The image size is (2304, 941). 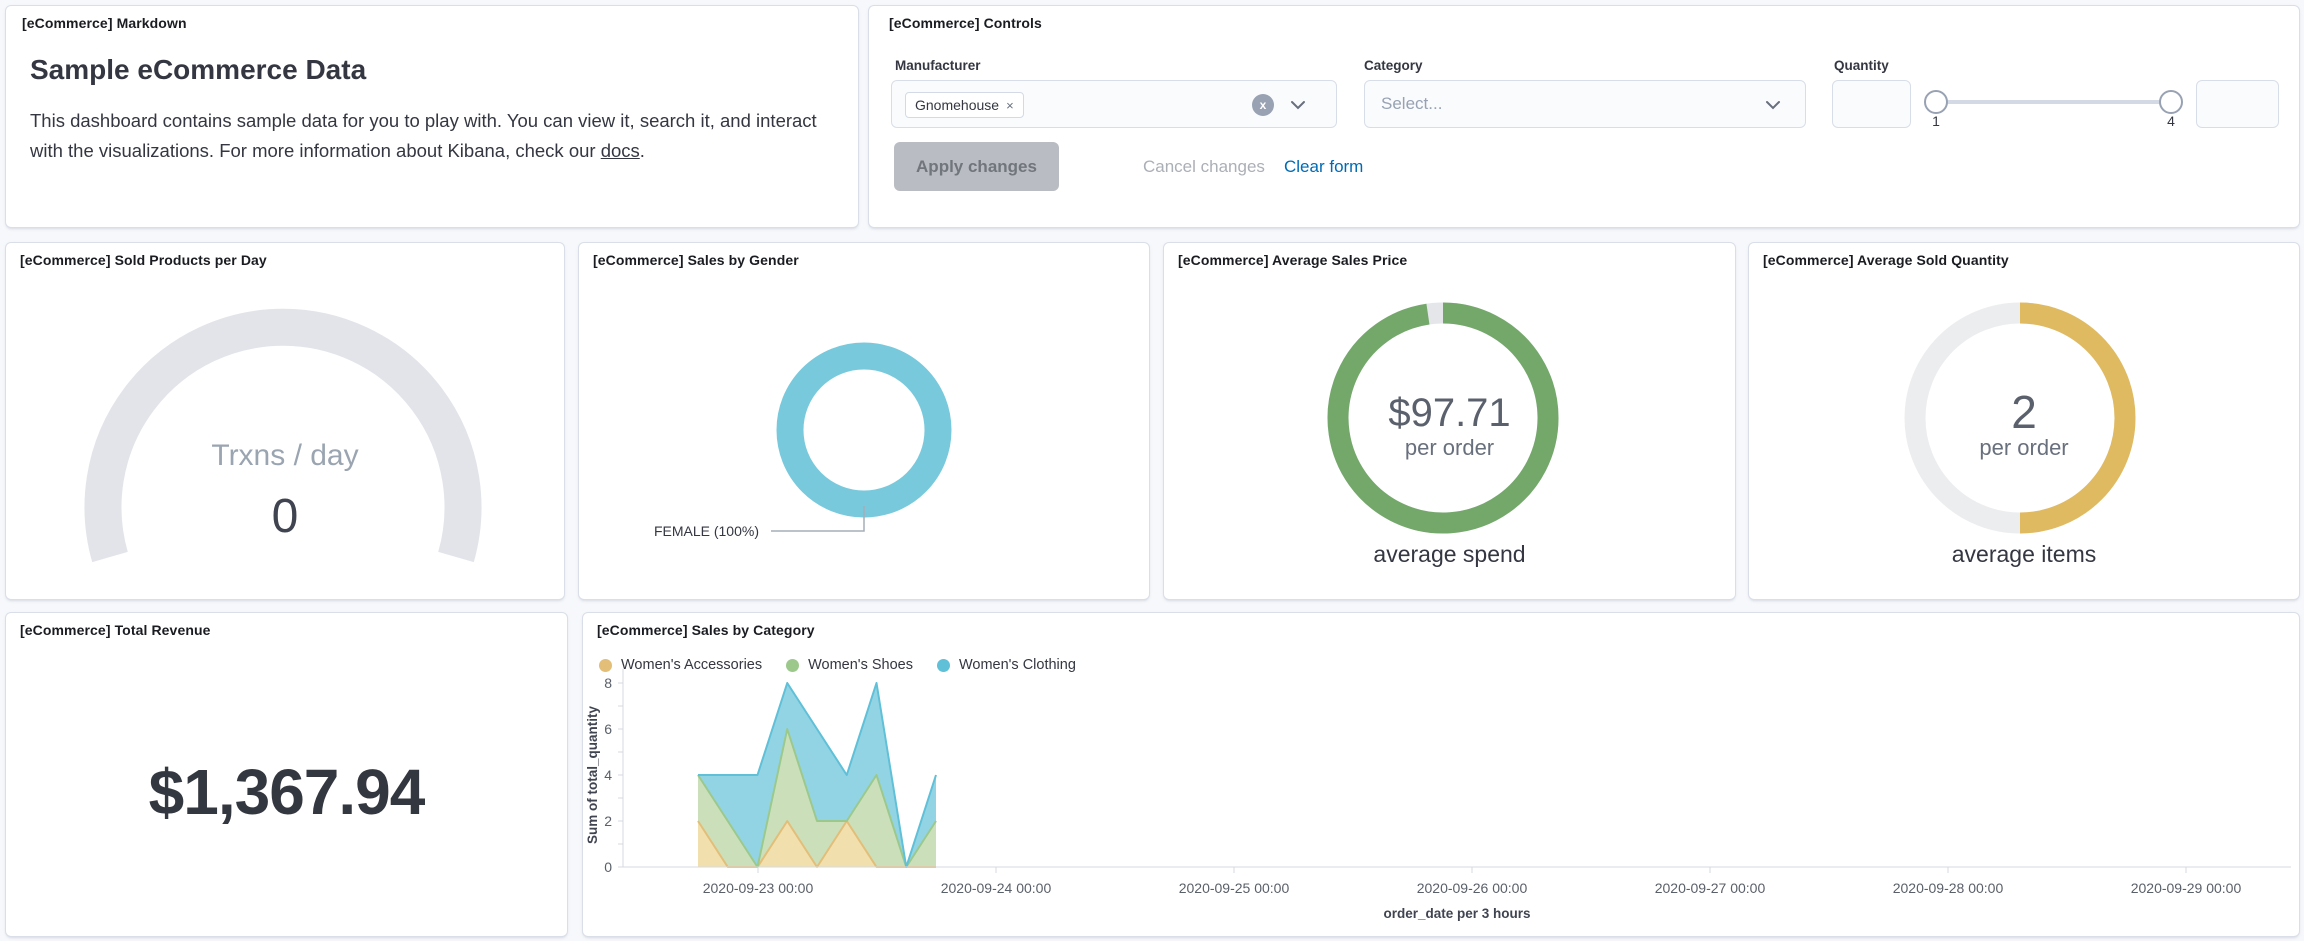 What do you see at coordinates (1293, 260) in the screenshot?
I see `panel-title: [eCommerce] Average Sales Price` at bounding box center [1293, 260].